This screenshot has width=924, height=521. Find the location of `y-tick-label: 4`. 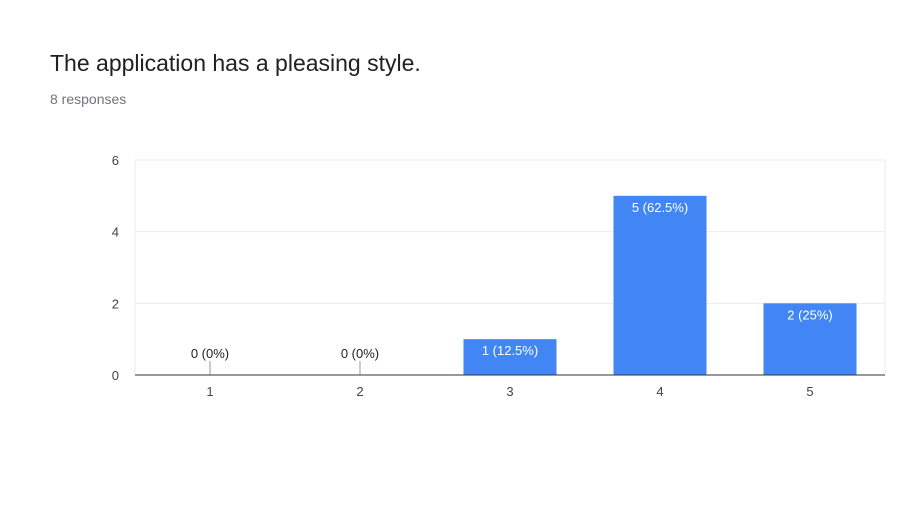

y-tick-label: 4 is located at coordinates (115, 232).